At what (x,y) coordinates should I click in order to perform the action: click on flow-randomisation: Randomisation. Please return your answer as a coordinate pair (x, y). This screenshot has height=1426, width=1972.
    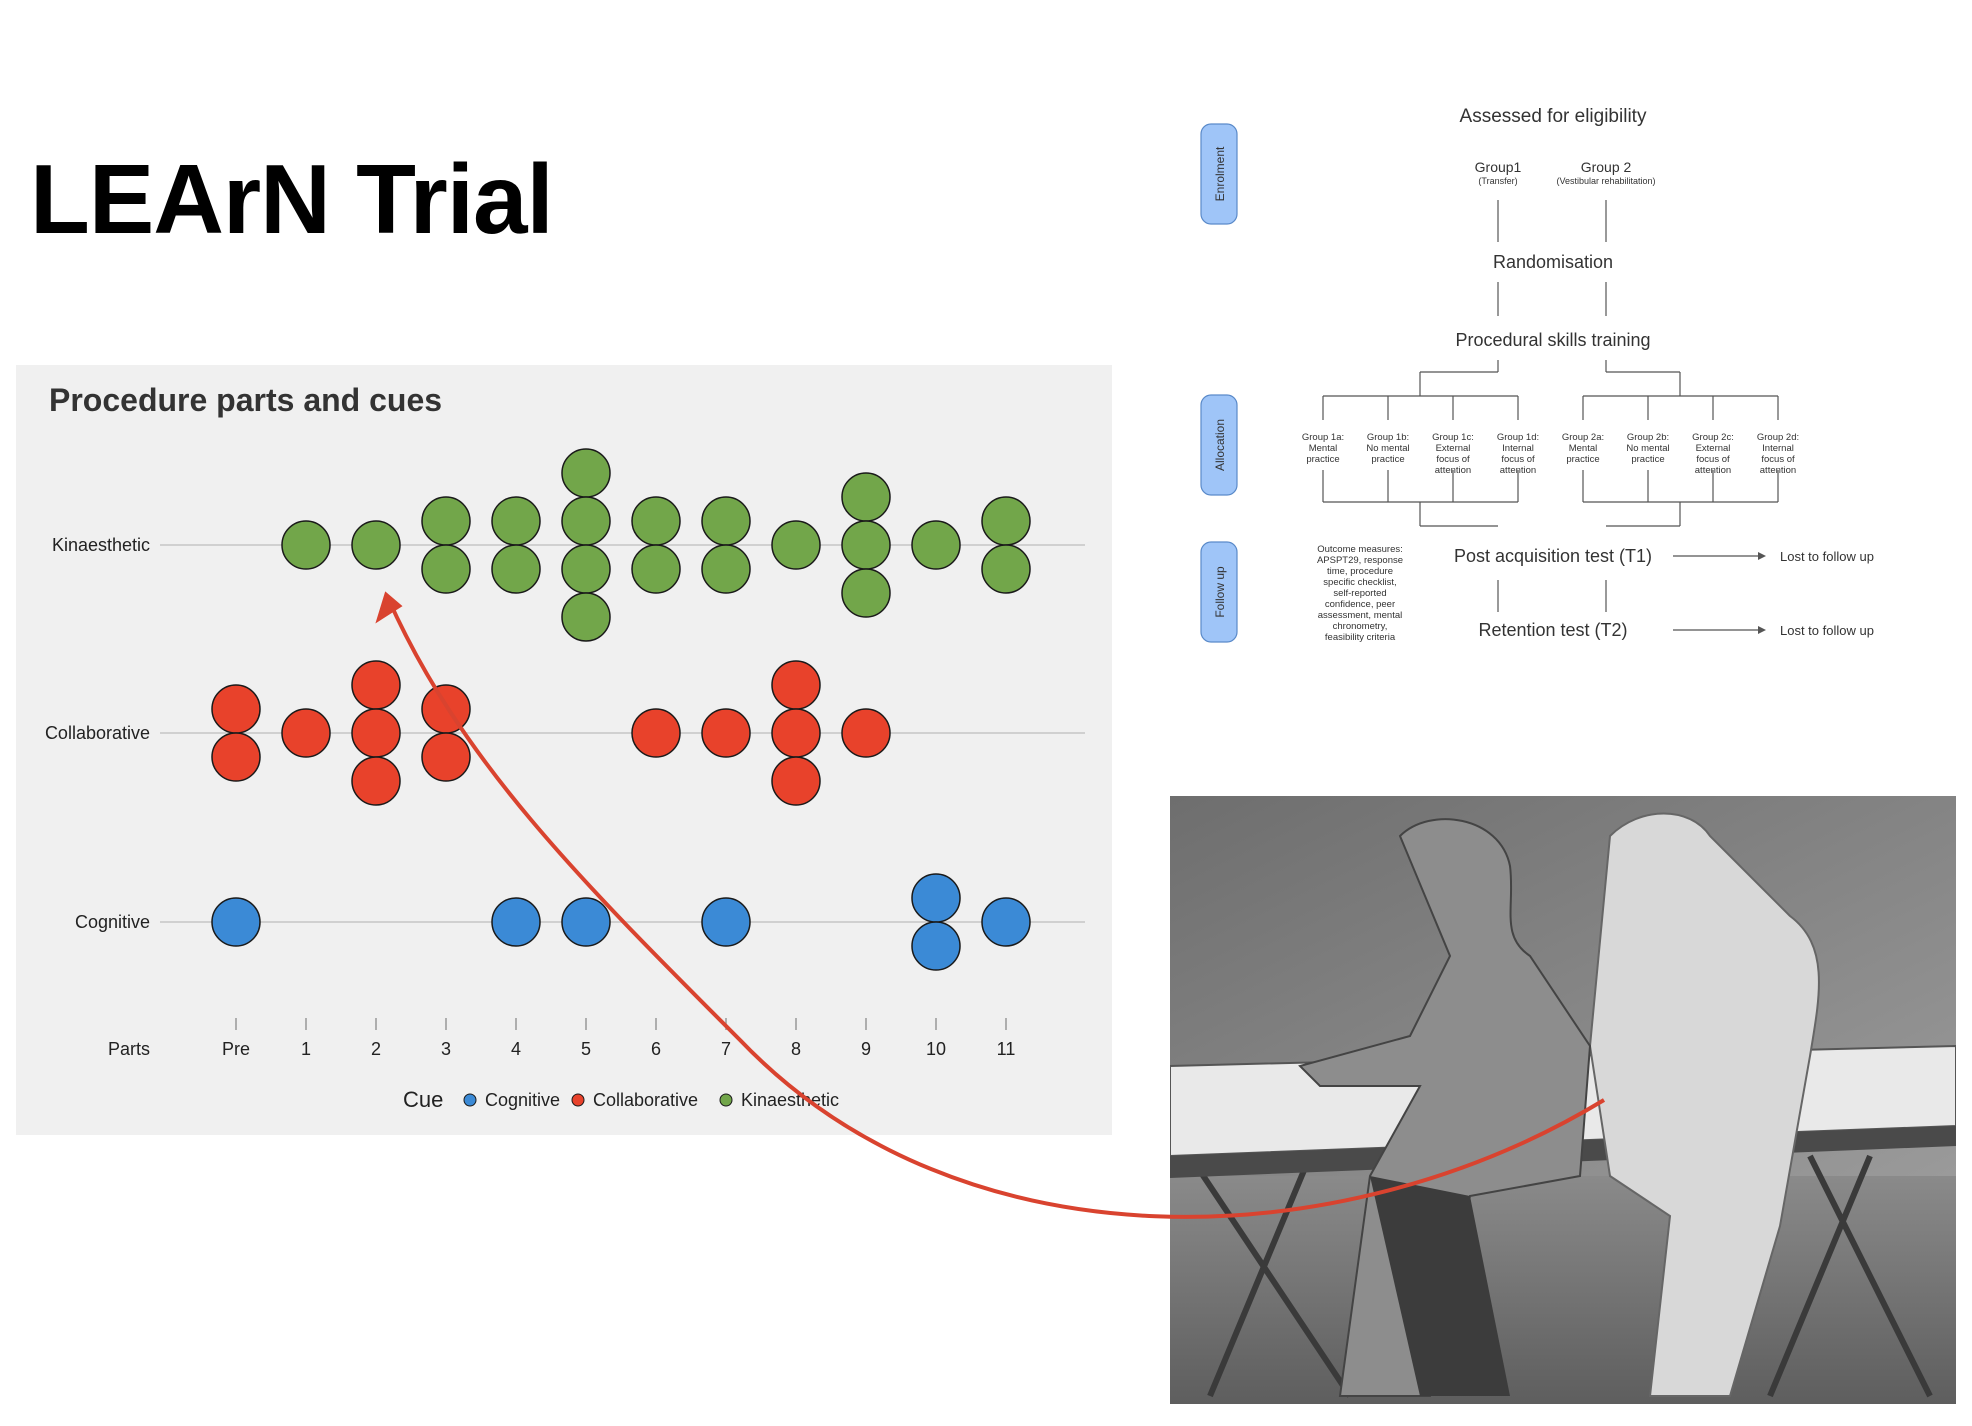
    Looking at the image, I should click on (1553, 262).